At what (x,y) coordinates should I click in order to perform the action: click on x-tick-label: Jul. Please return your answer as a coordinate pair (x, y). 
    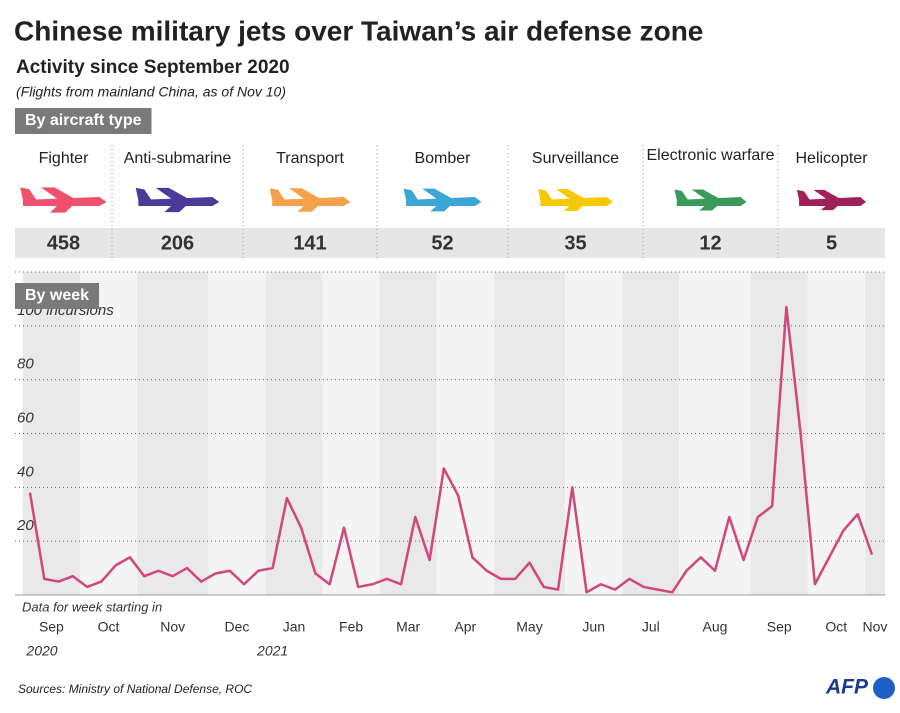
    Looking at the image, I should click on (651, 627).